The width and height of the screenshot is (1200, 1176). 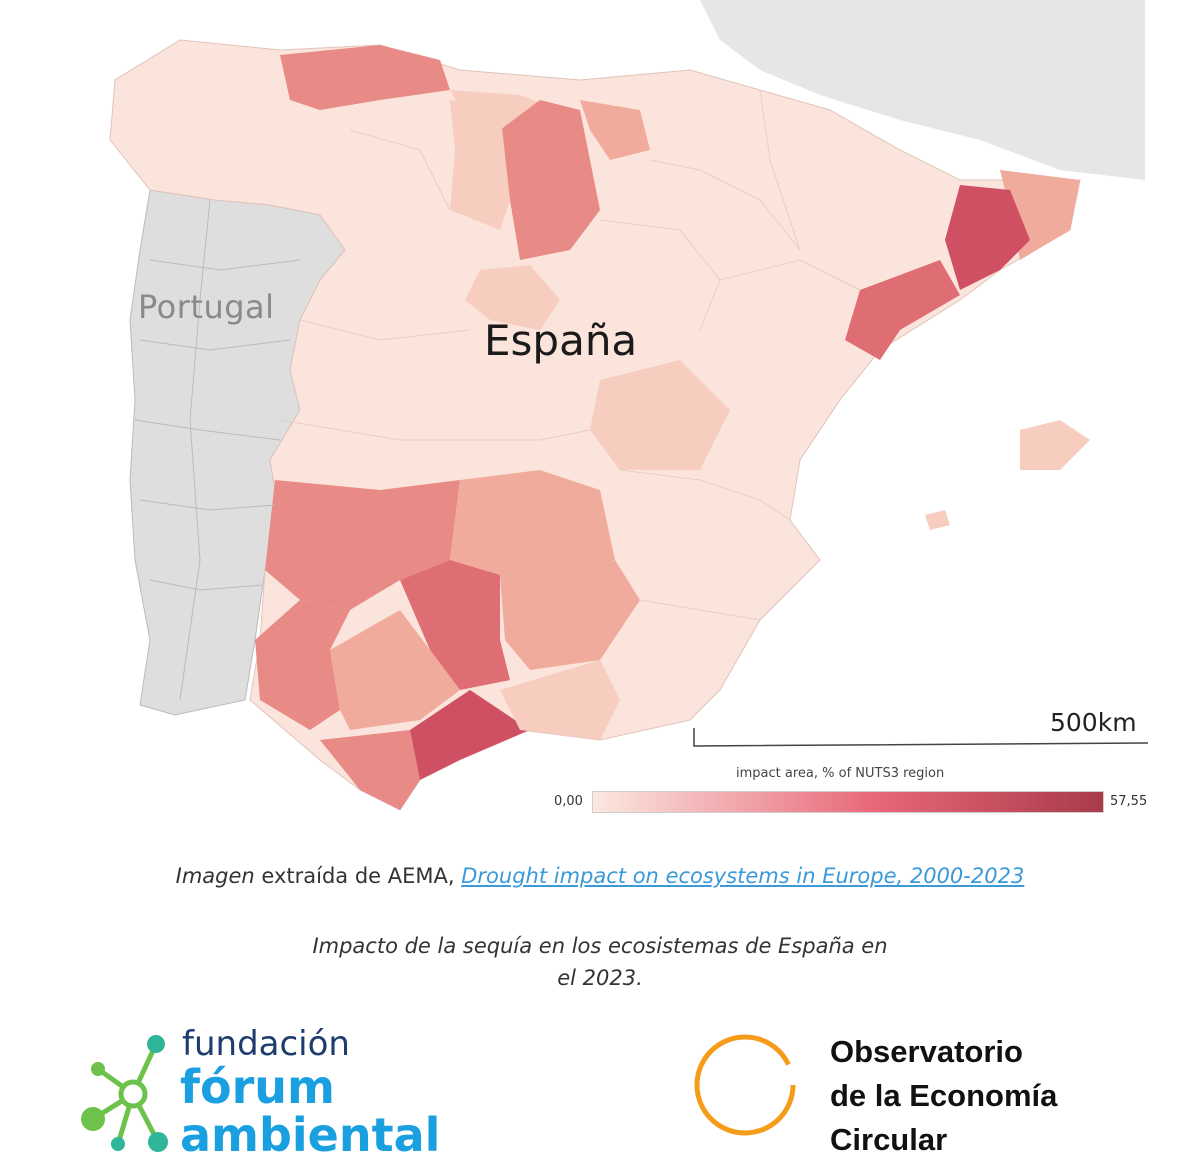 What do you see at coordinates (1055, 445) in the screenshot?
I see `region-baleares` at bounding box center [1055, 445].